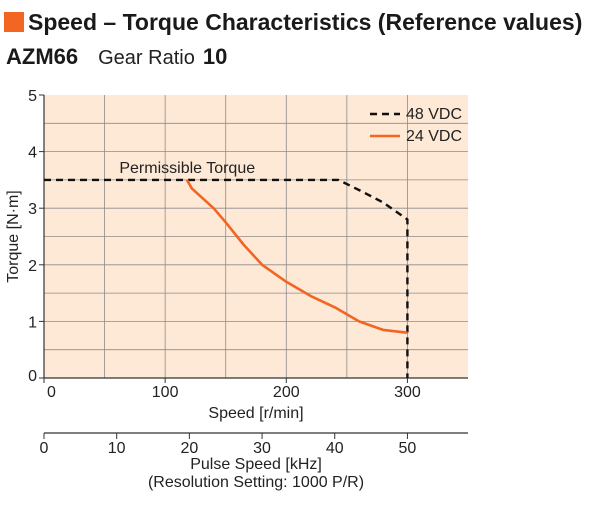 Image resolution: width=616 pixels, height=505 pixels. Describe the element at coordinates (14, 22) in the screenshot. I see `heading-square-icon` at that location.